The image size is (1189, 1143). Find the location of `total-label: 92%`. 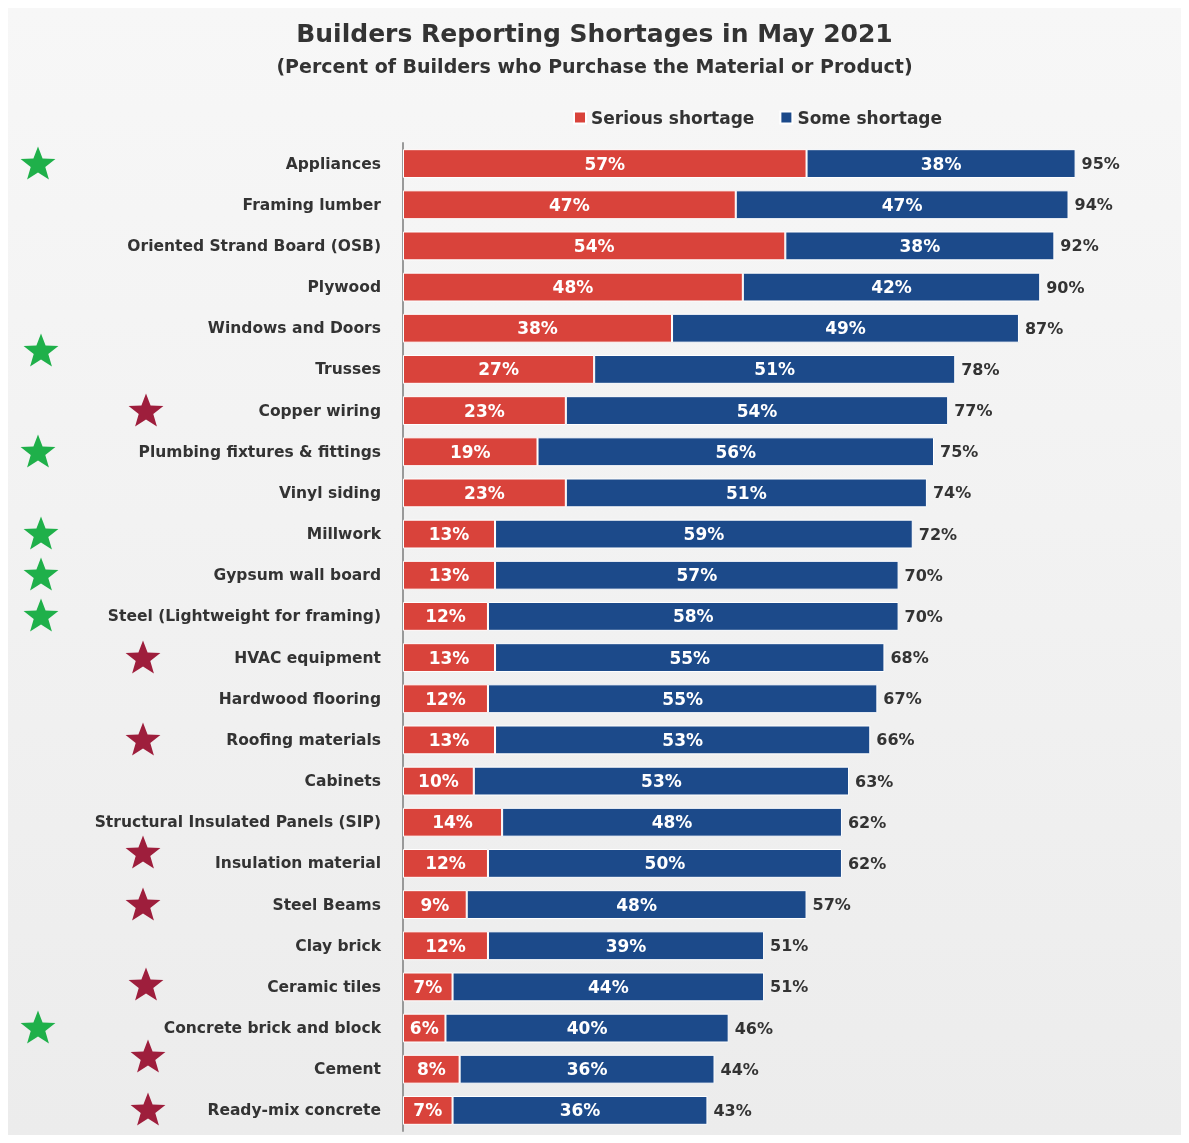

total-label: 92% is located at coordinates (1079, 246).